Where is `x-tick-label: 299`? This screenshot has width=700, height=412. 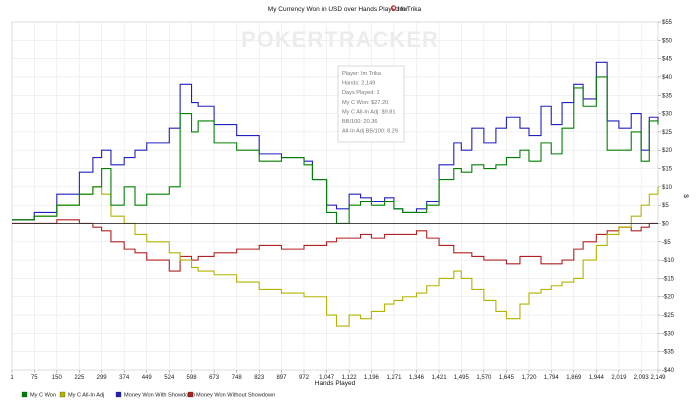 x-tick-label: 299 is located at coordinates (102, 378).